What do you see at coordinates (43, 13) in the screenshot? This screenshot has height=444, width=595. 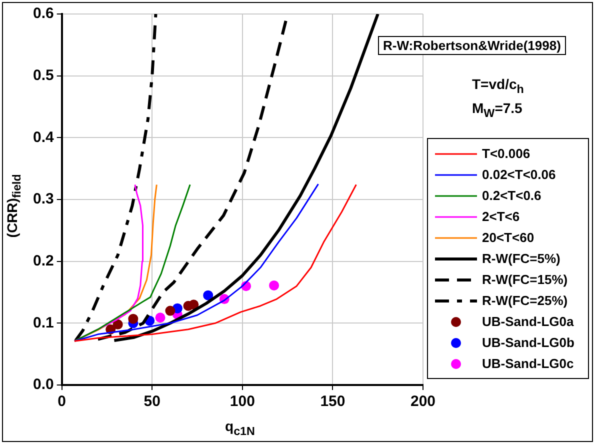 I see `y-tick-label: 0.6` at bounding box center [43, 13].